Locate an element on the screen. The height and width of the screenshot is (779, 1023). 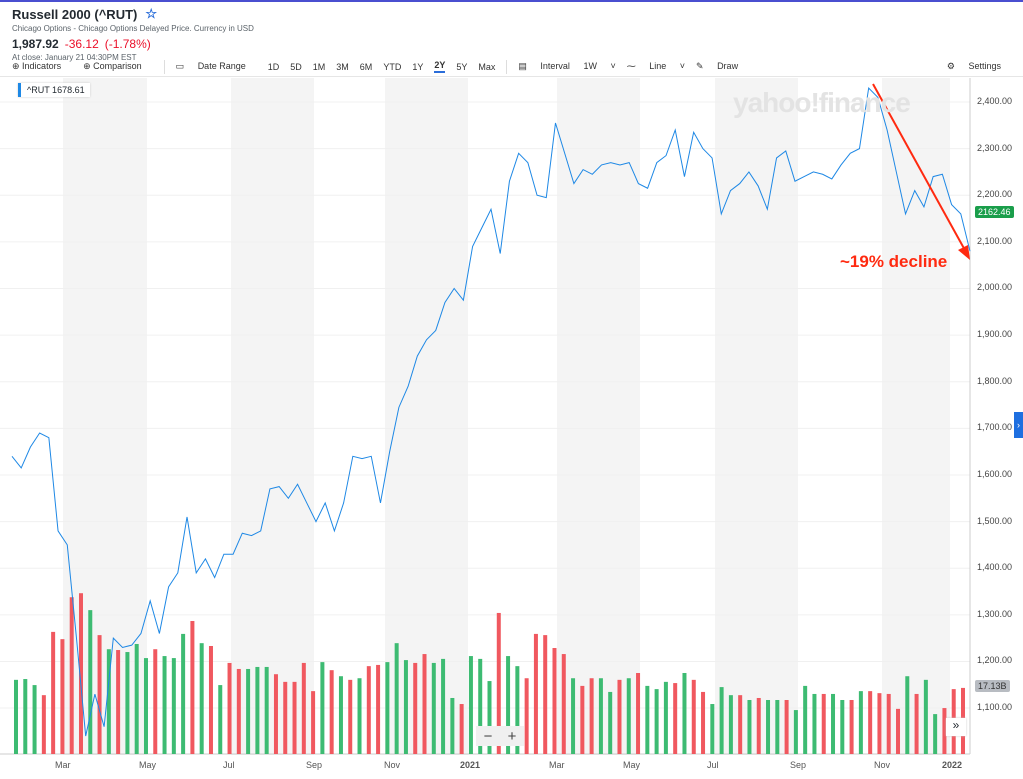
series-legend: ^RUT 1678.61 is located at coordinates (54, 90).